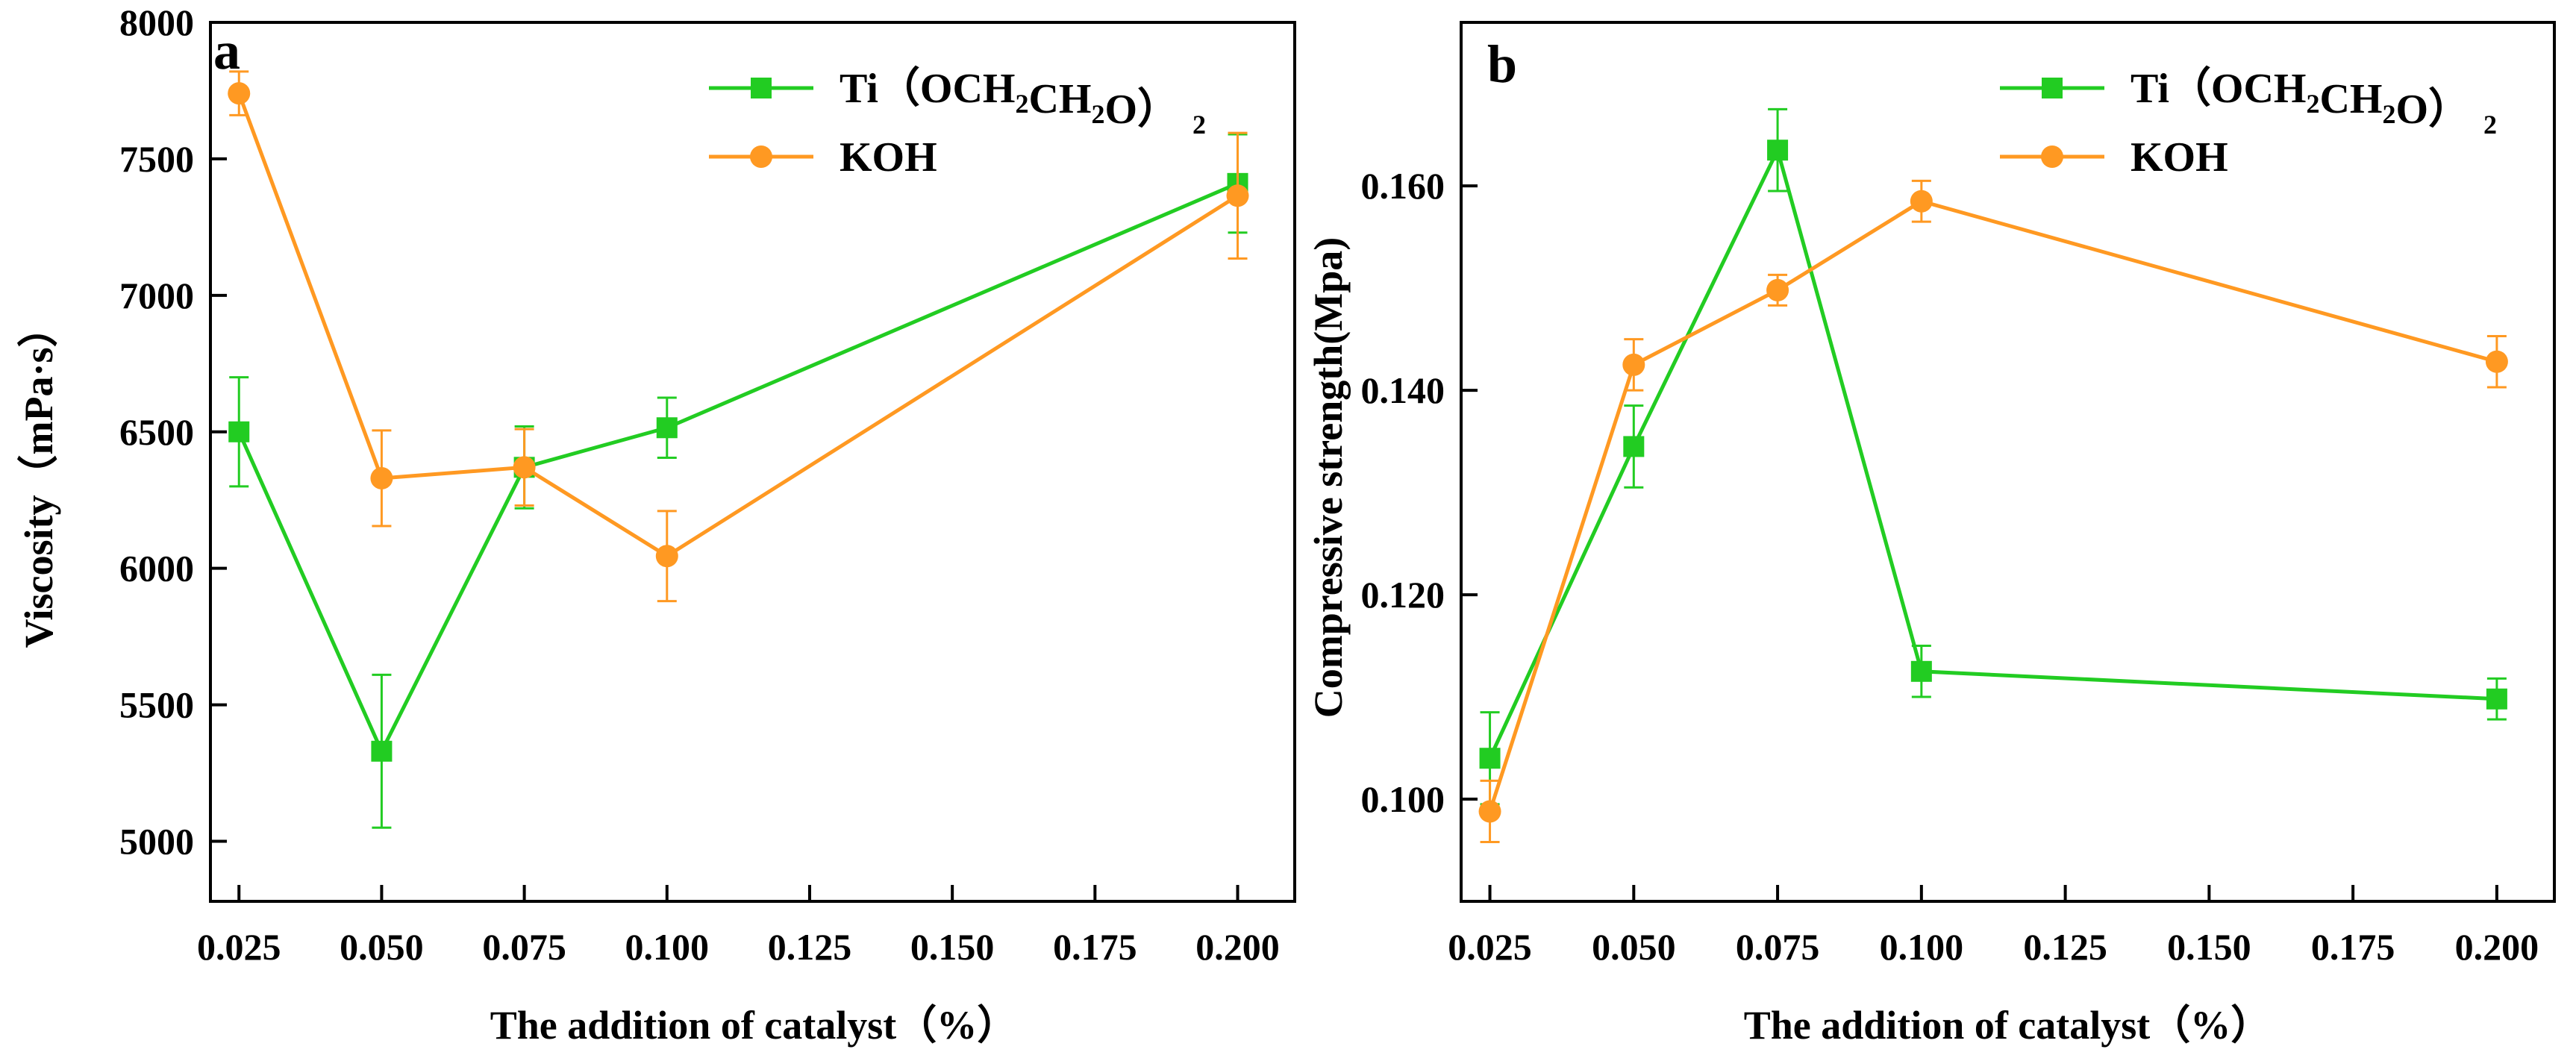  Describe the element at coordinates (1403, 595) in the screenshot. I see `y-tick-label: 0.120` at that location.